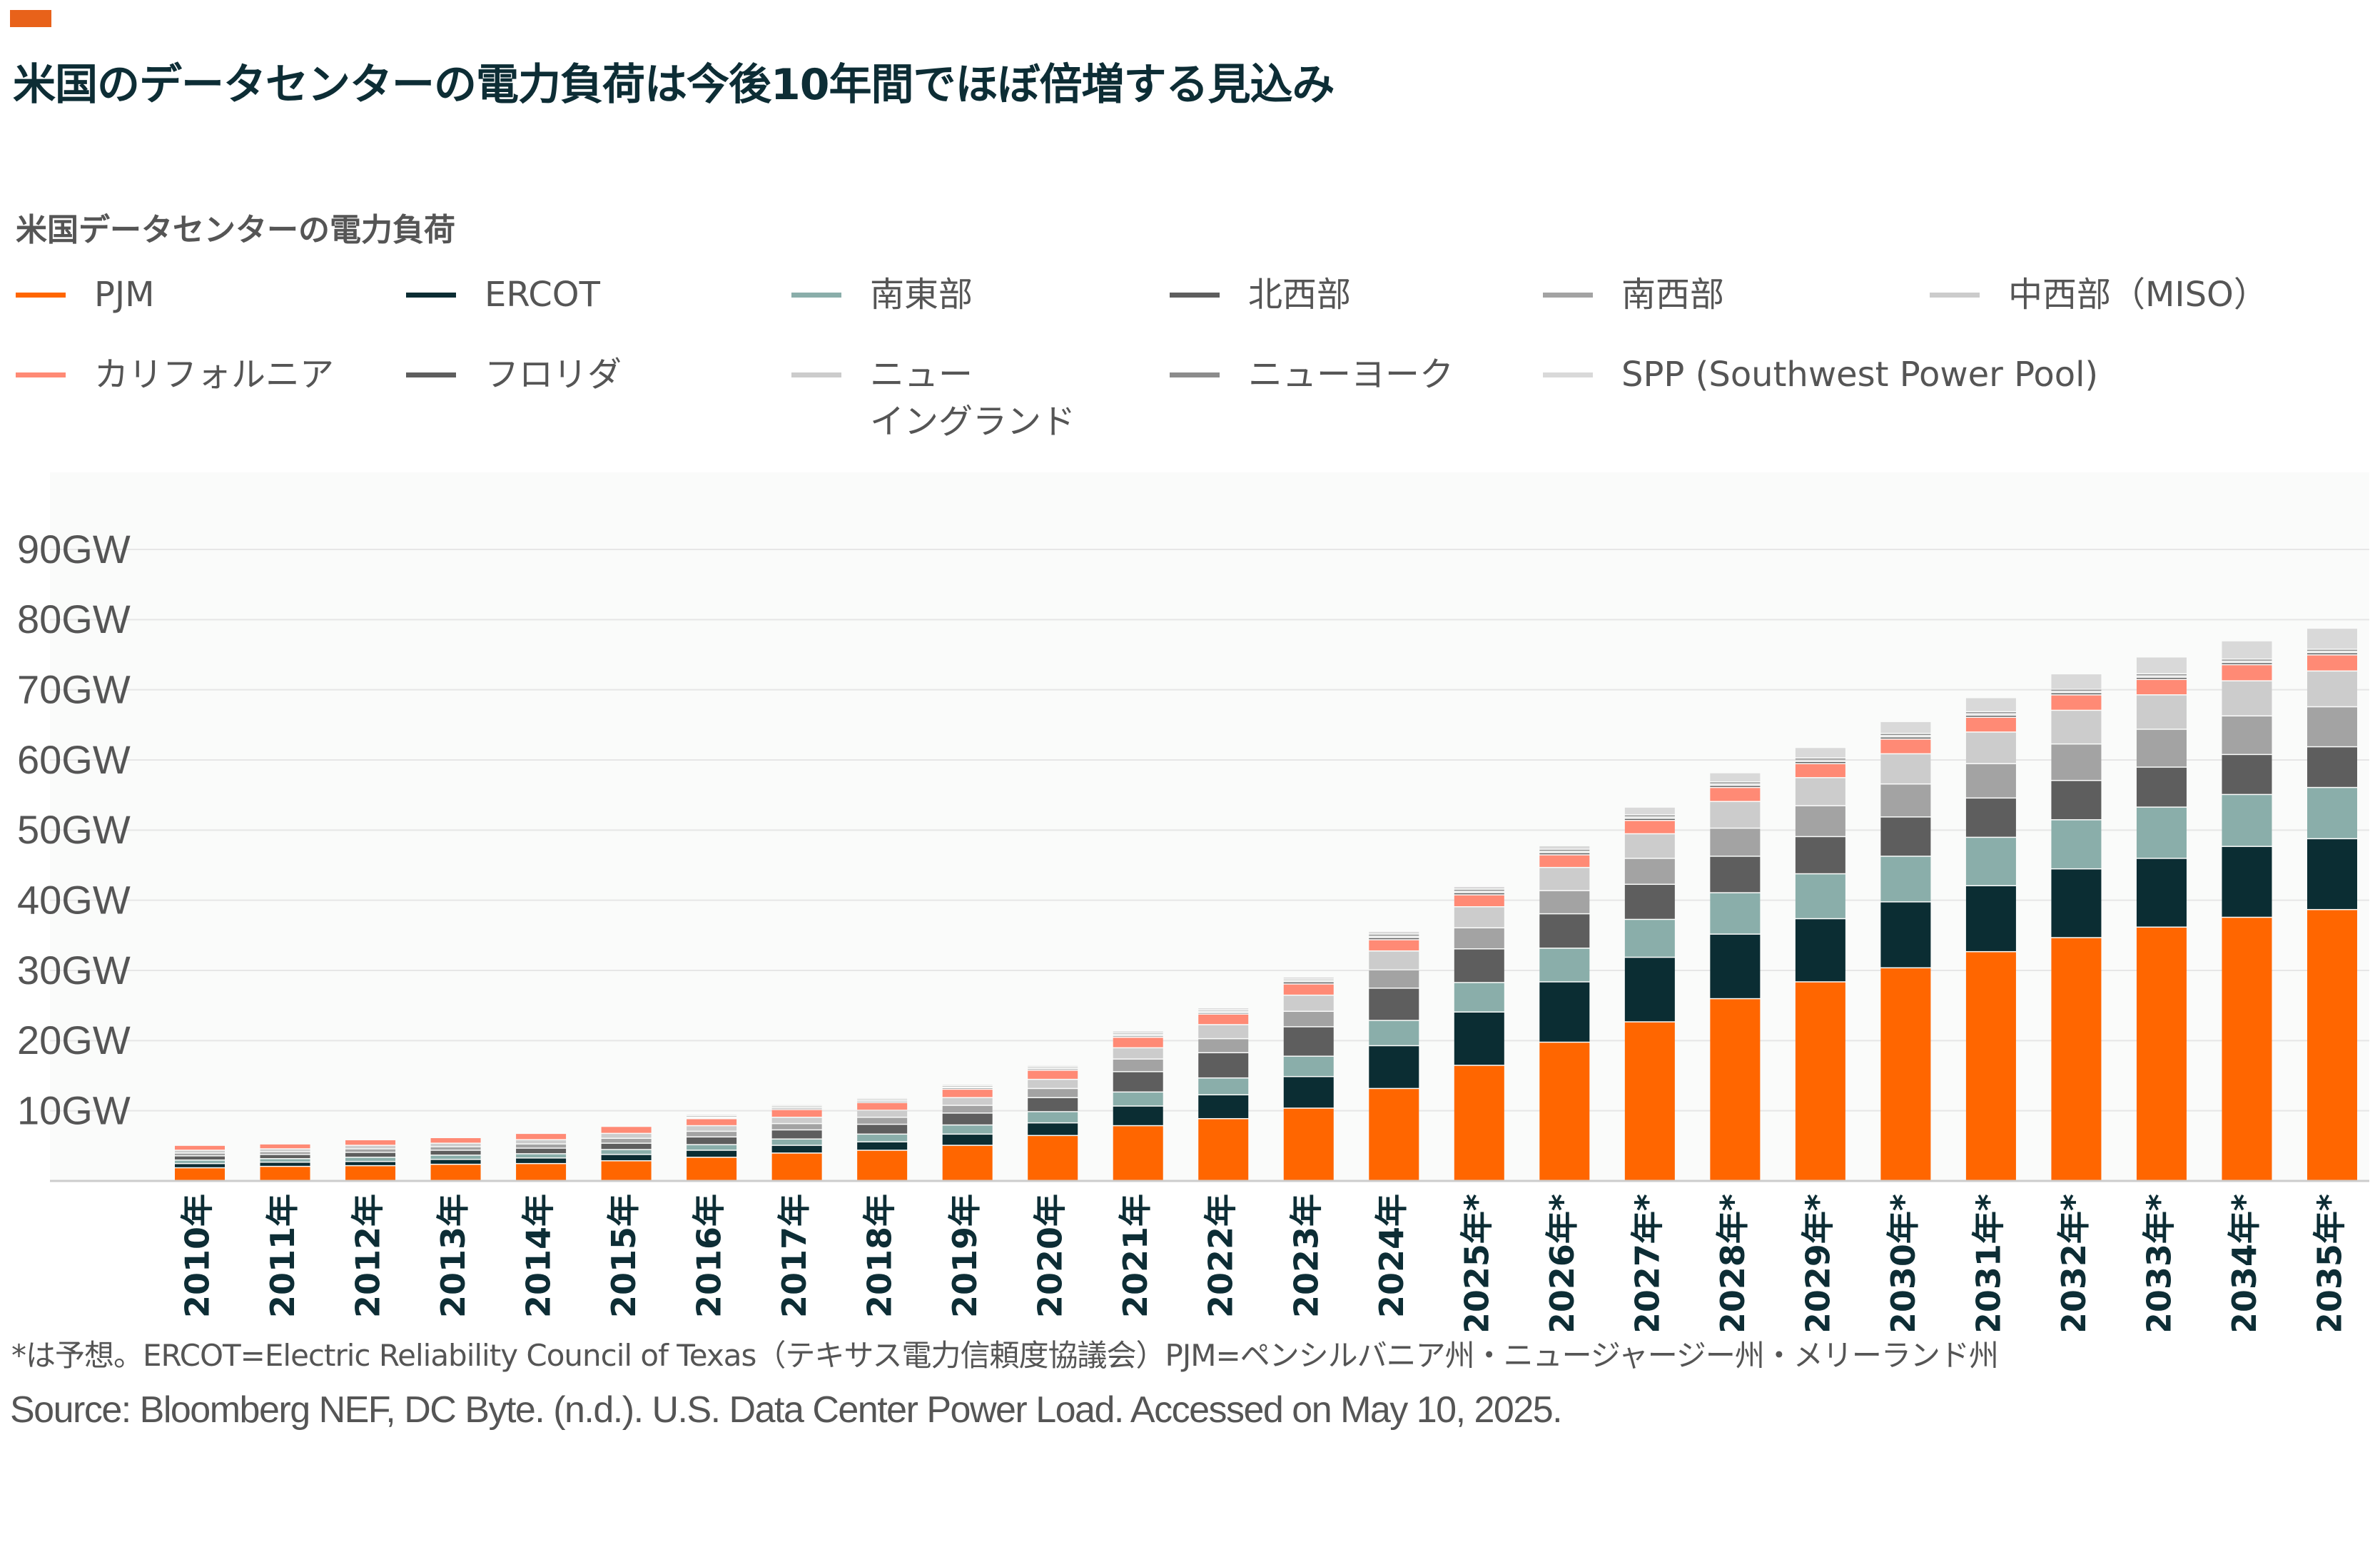  Describe the element at coordinates (1647, 1262) in the screenshot. I see `x-tick-label: 2027年*` at that location.